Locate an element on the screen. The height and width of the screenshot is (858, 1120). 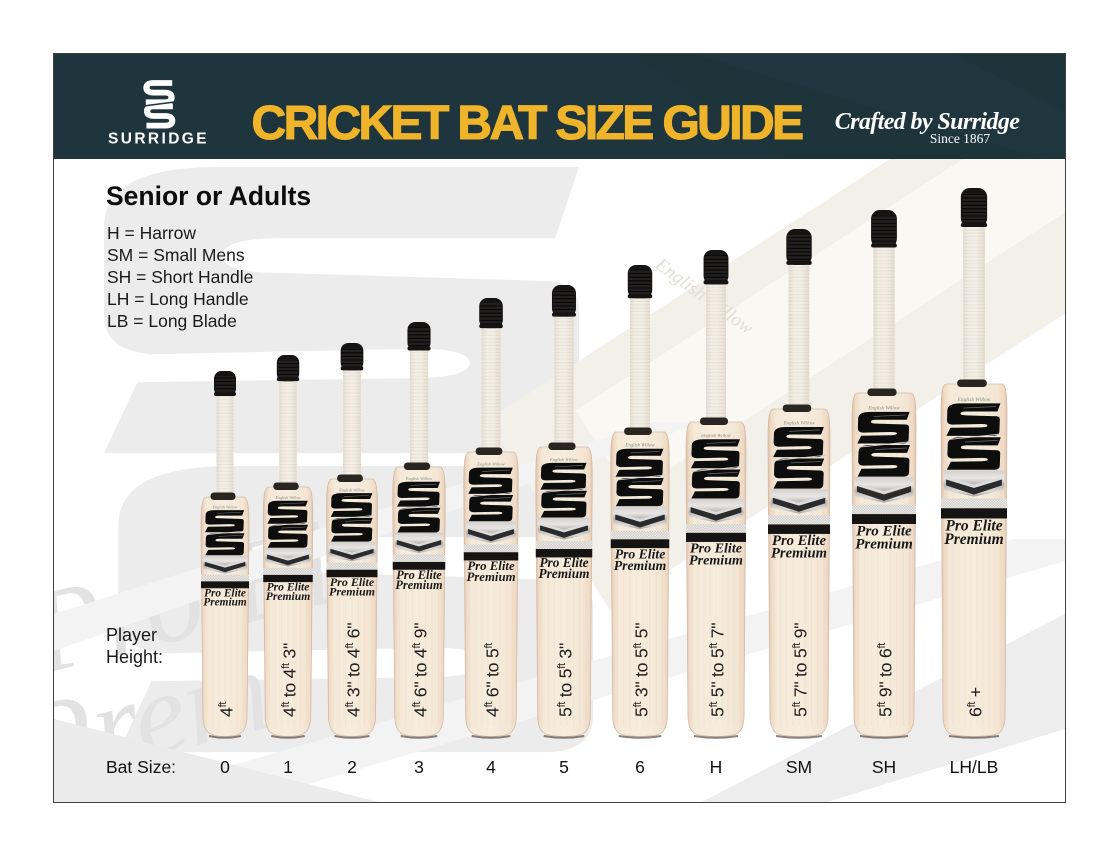
svg-text: 5ft​ 3" to 5ft​ 5" is located at coordinates (642, 669).